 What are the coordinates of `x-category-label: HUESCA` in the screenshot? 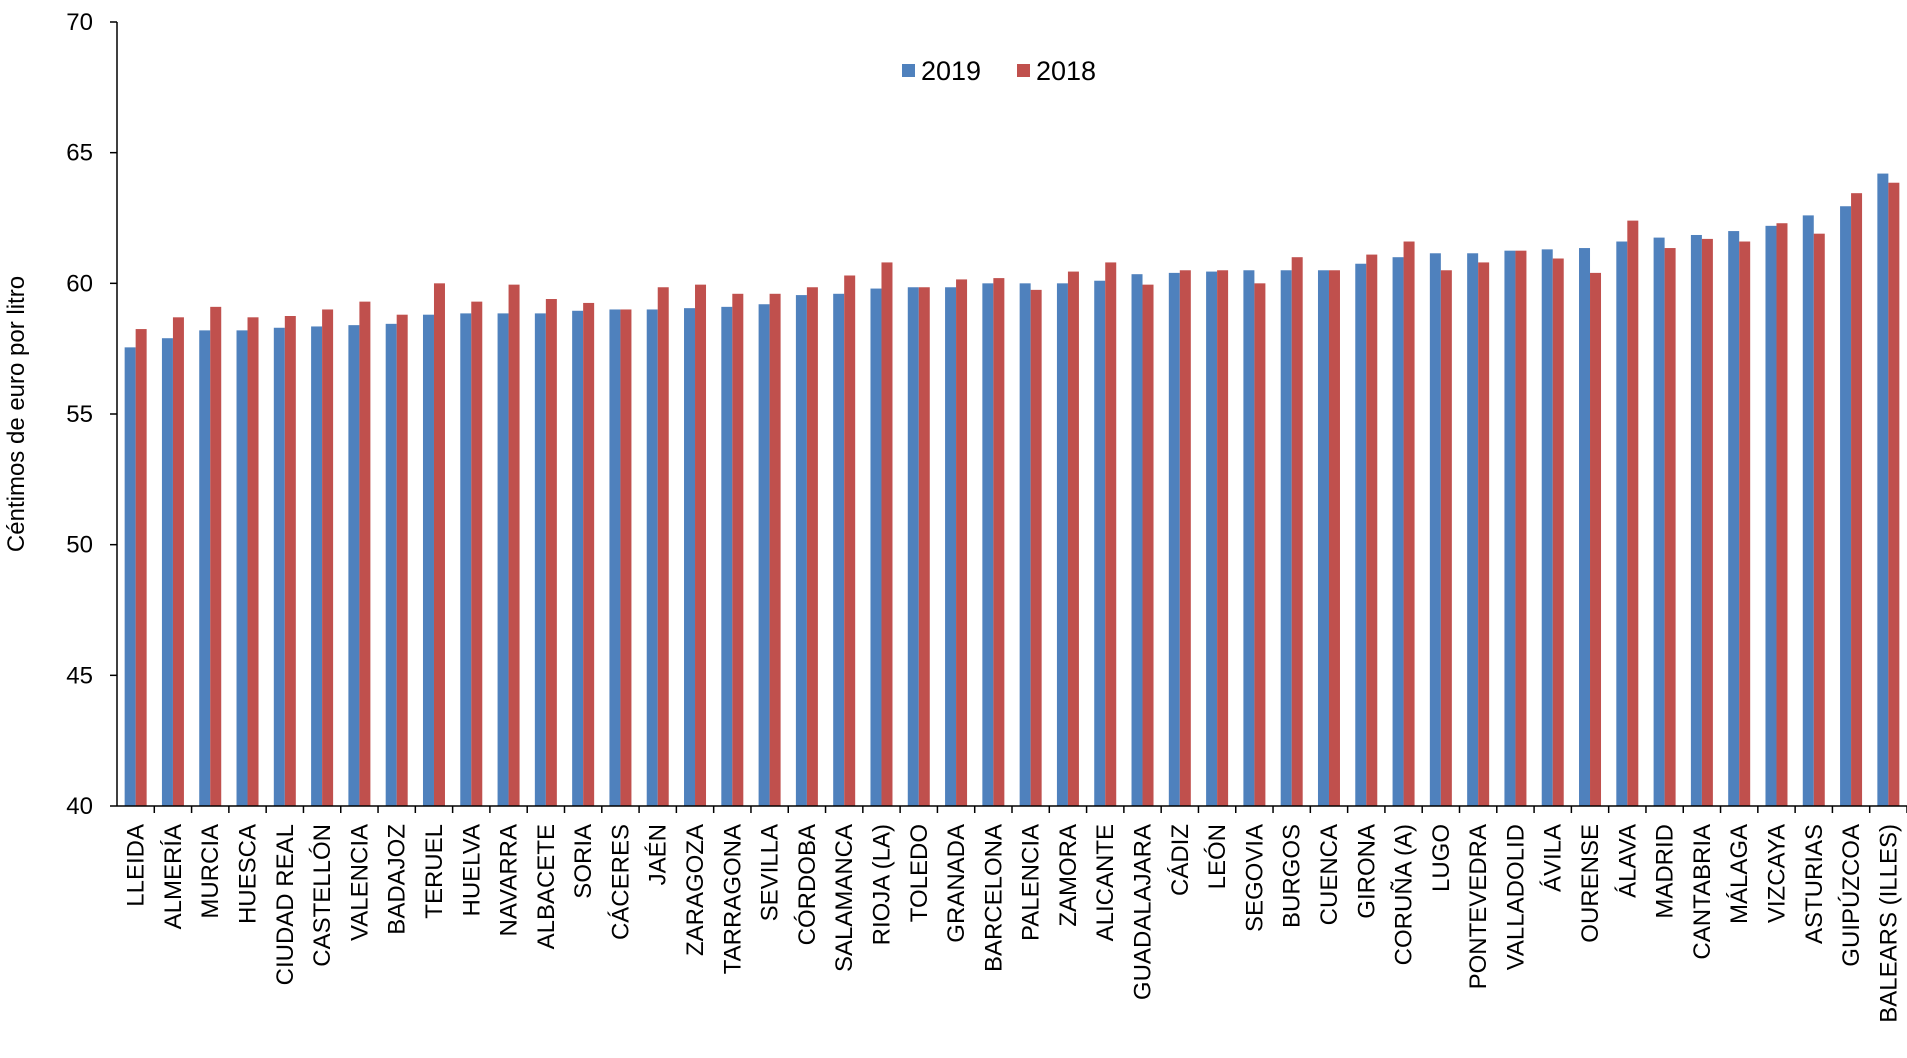 It's located at (248, 874).